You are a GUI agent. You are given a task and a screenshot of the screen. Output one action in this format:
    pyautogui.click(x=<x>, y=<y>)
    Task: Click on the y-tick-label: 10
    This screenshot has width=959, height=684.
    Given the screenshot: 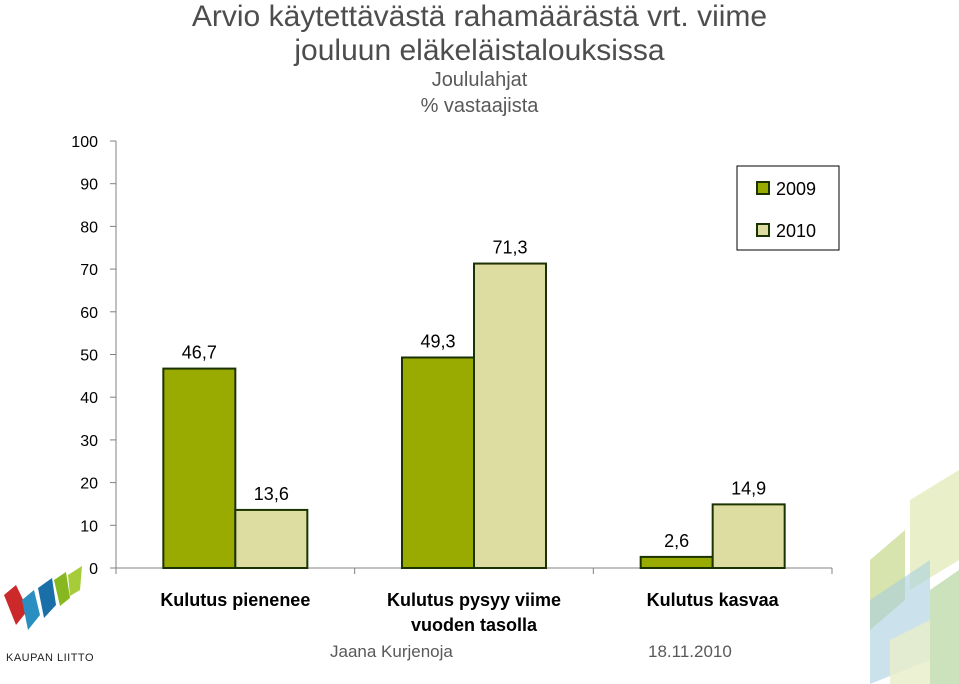 What is the action you would take?
    pyautogui.click(x=89, y=526)
    